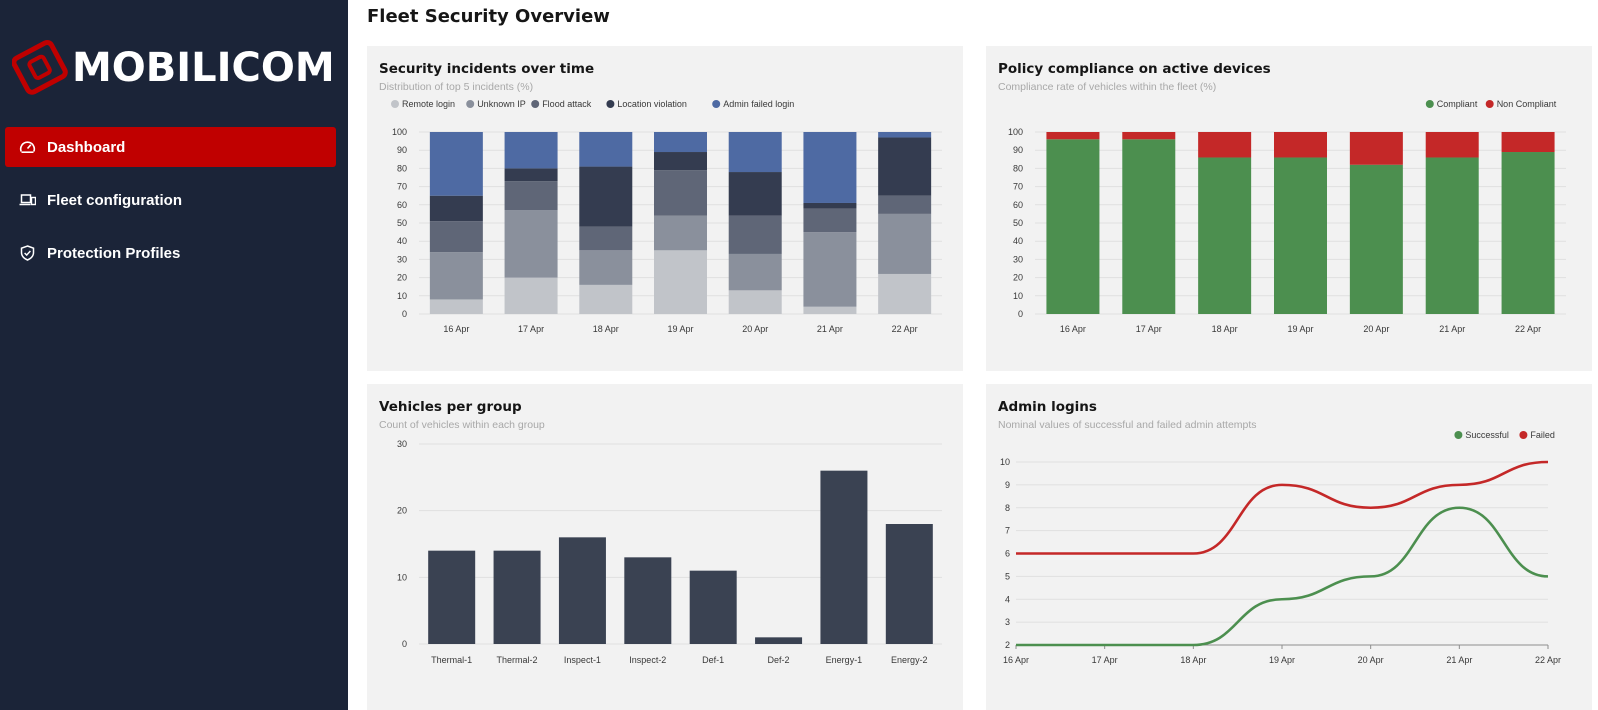 The image size is (1598, 710). I want to click on y-tick-label: 5, so click(1007, 576).